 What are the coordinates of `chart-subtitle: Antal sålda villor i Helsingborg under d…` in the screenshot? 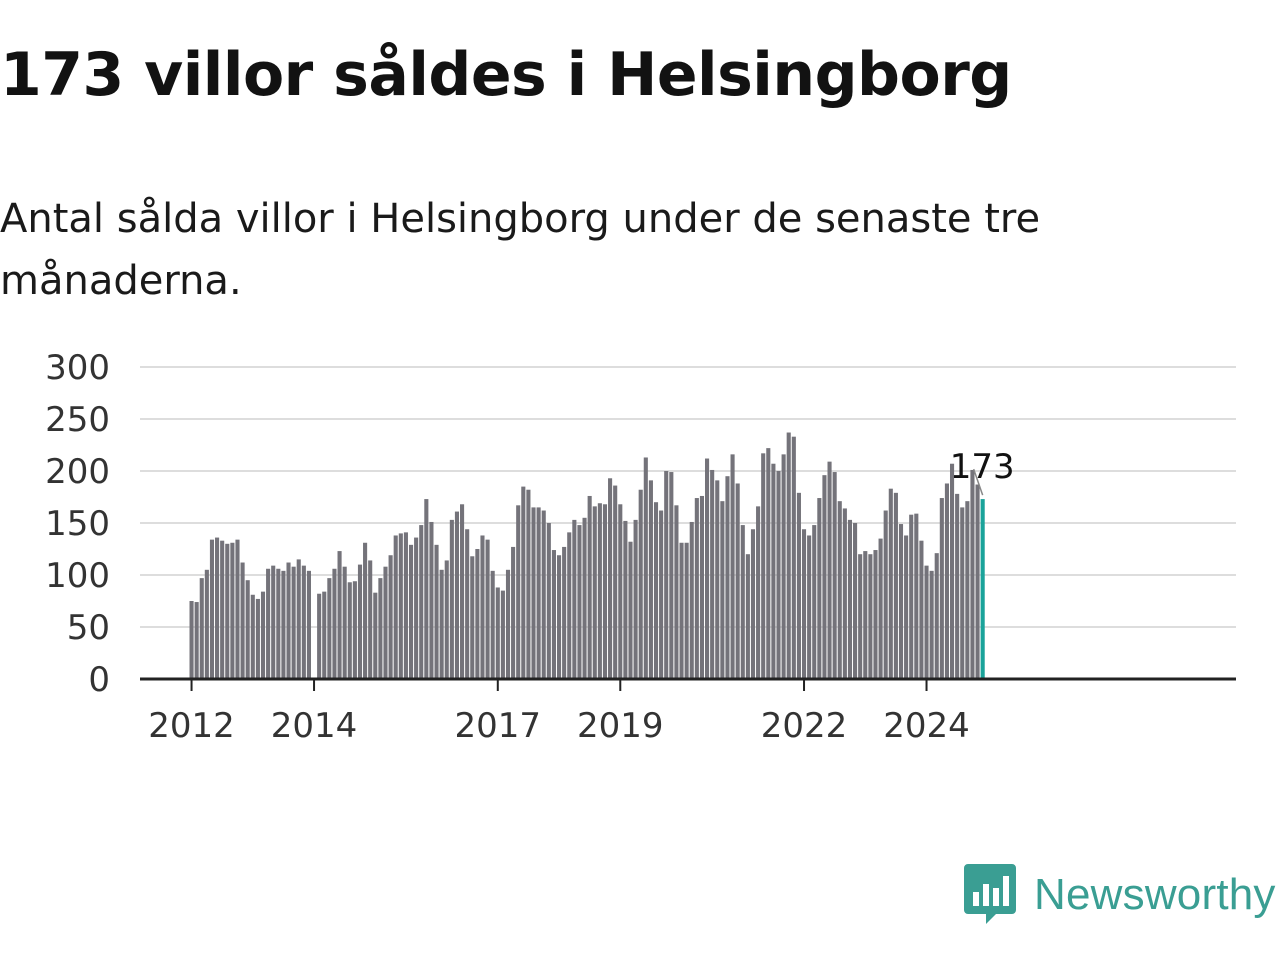 It's located at (520, 250).